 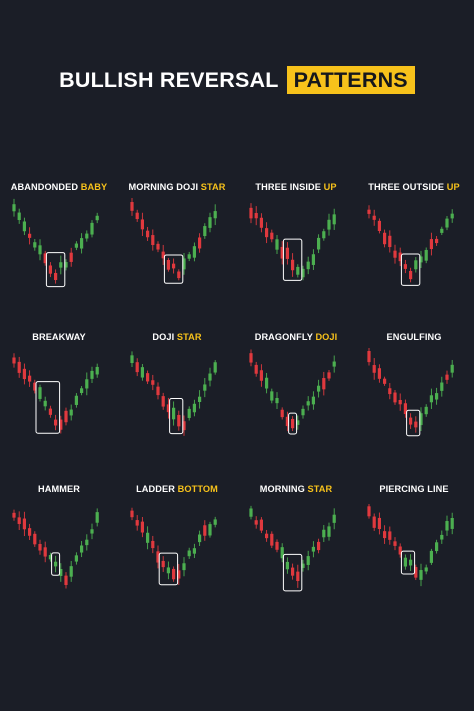 I want to click on pattern-label-text: MORNING, so click(x=283, y=489).